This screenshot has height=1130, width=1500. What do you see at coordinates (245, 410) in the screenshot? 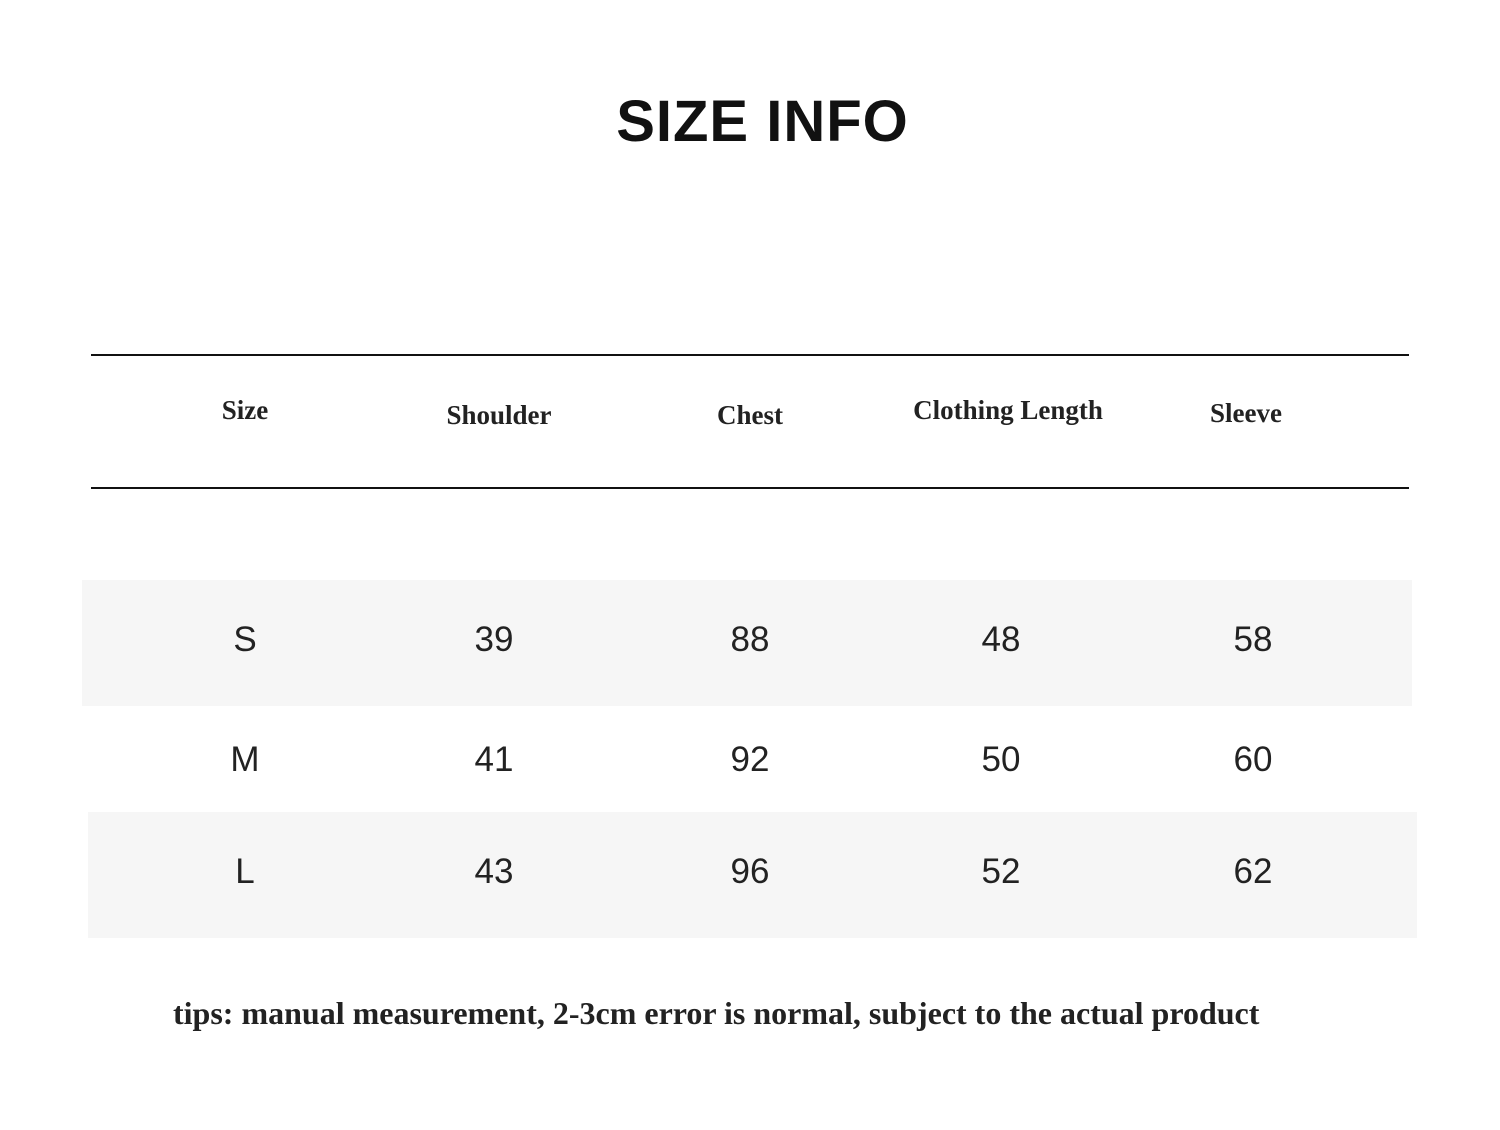
I see `header-size: Size` at bounding box center [245, 410].